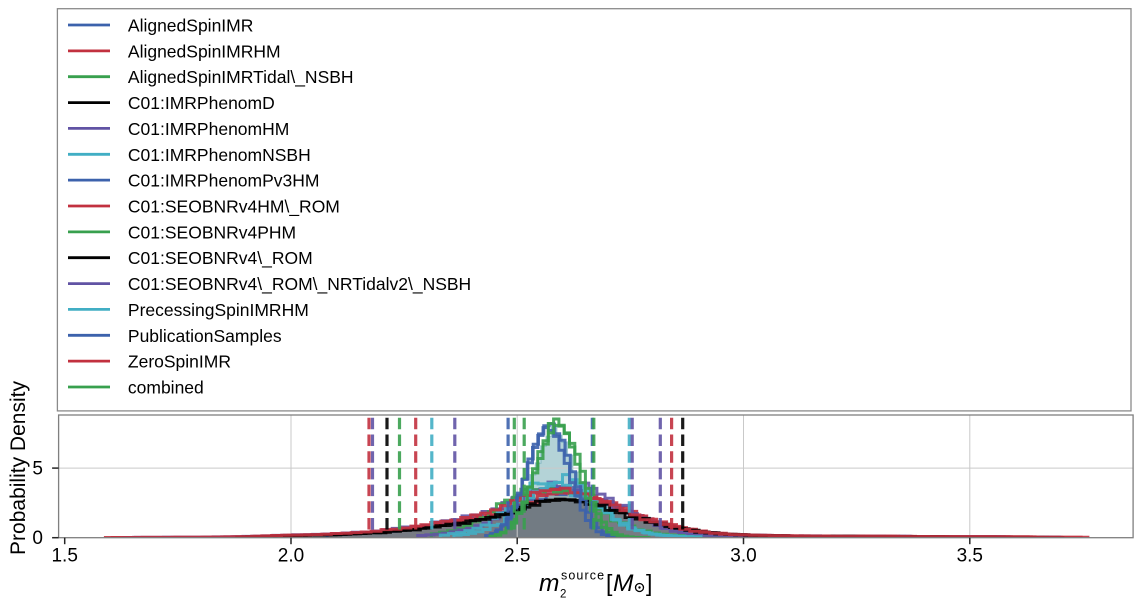 The height and width of the screenshot is (612, 1142). What do you see at coordinates (18, 468) in the screenshot?
I see `svg-text: Probability Density` at bounding box center [18, 468].